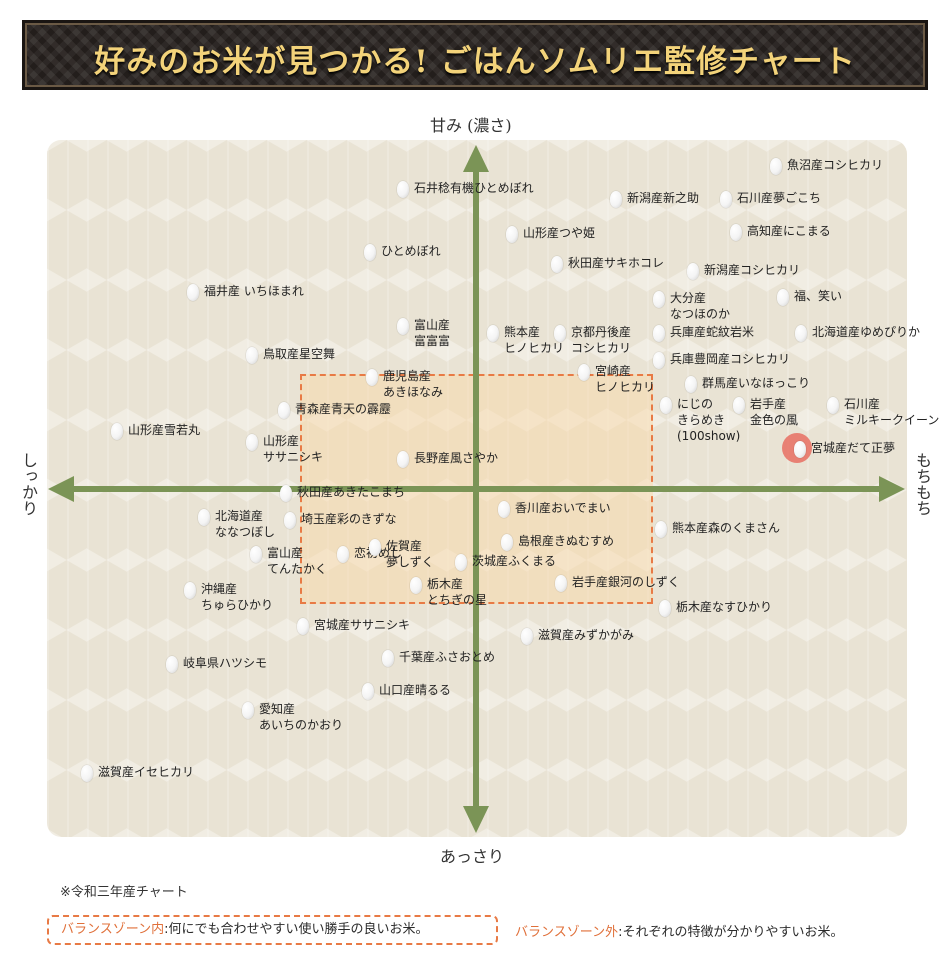 This screenshot has height=970, width=950. Describe the element at coordinates (297, 569) in the screenshot. I see `rice-variety-text: てんたかく` at that location.